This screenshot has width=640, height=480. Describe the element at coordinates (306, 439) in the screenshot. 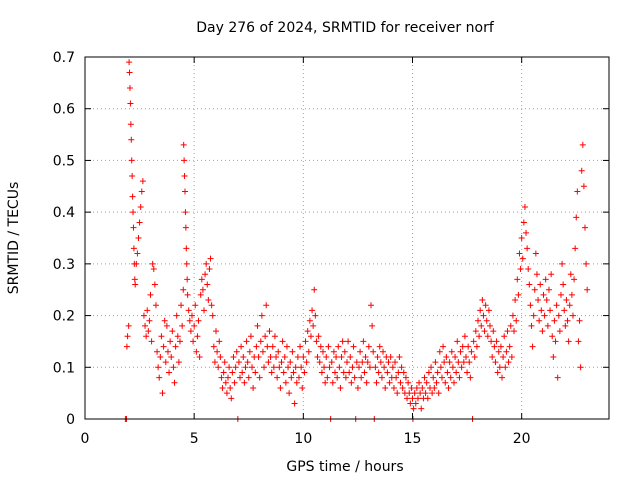

I see `x-tick-labels: 0 5 10 15 20` at that location.